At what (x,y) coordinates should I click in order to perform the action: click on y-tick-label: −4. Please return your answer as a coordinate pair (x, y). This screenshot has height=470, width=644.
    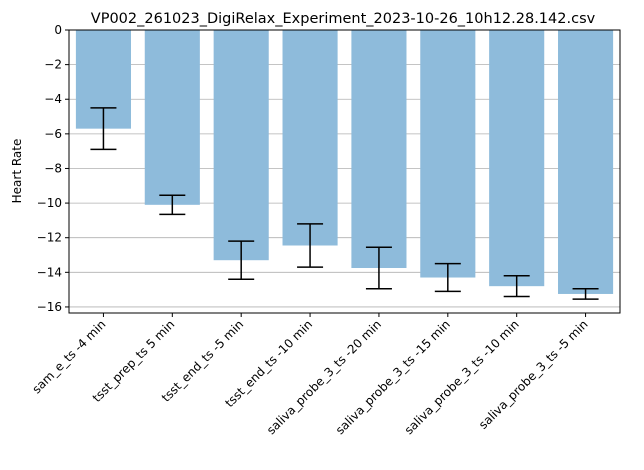
    Looking at the image, I should click on (53, 99).